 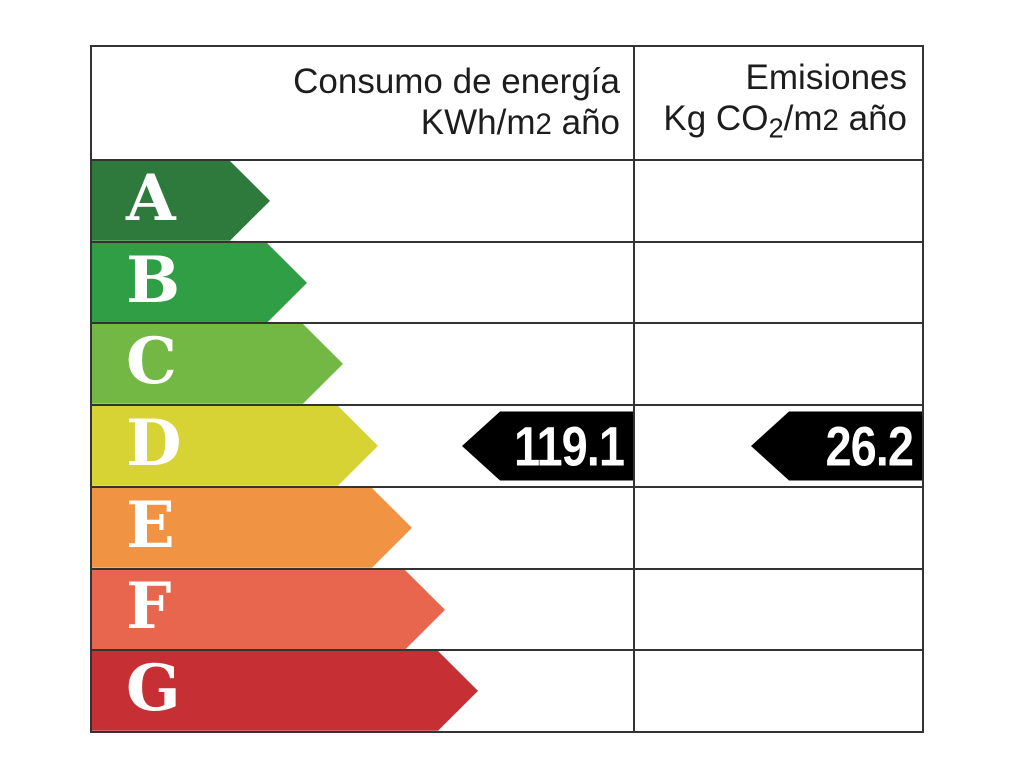 What do you see at coordinates (153, 689) in the screenshot?
I see `band-letter-g: G` at bounding box center [153, 689].